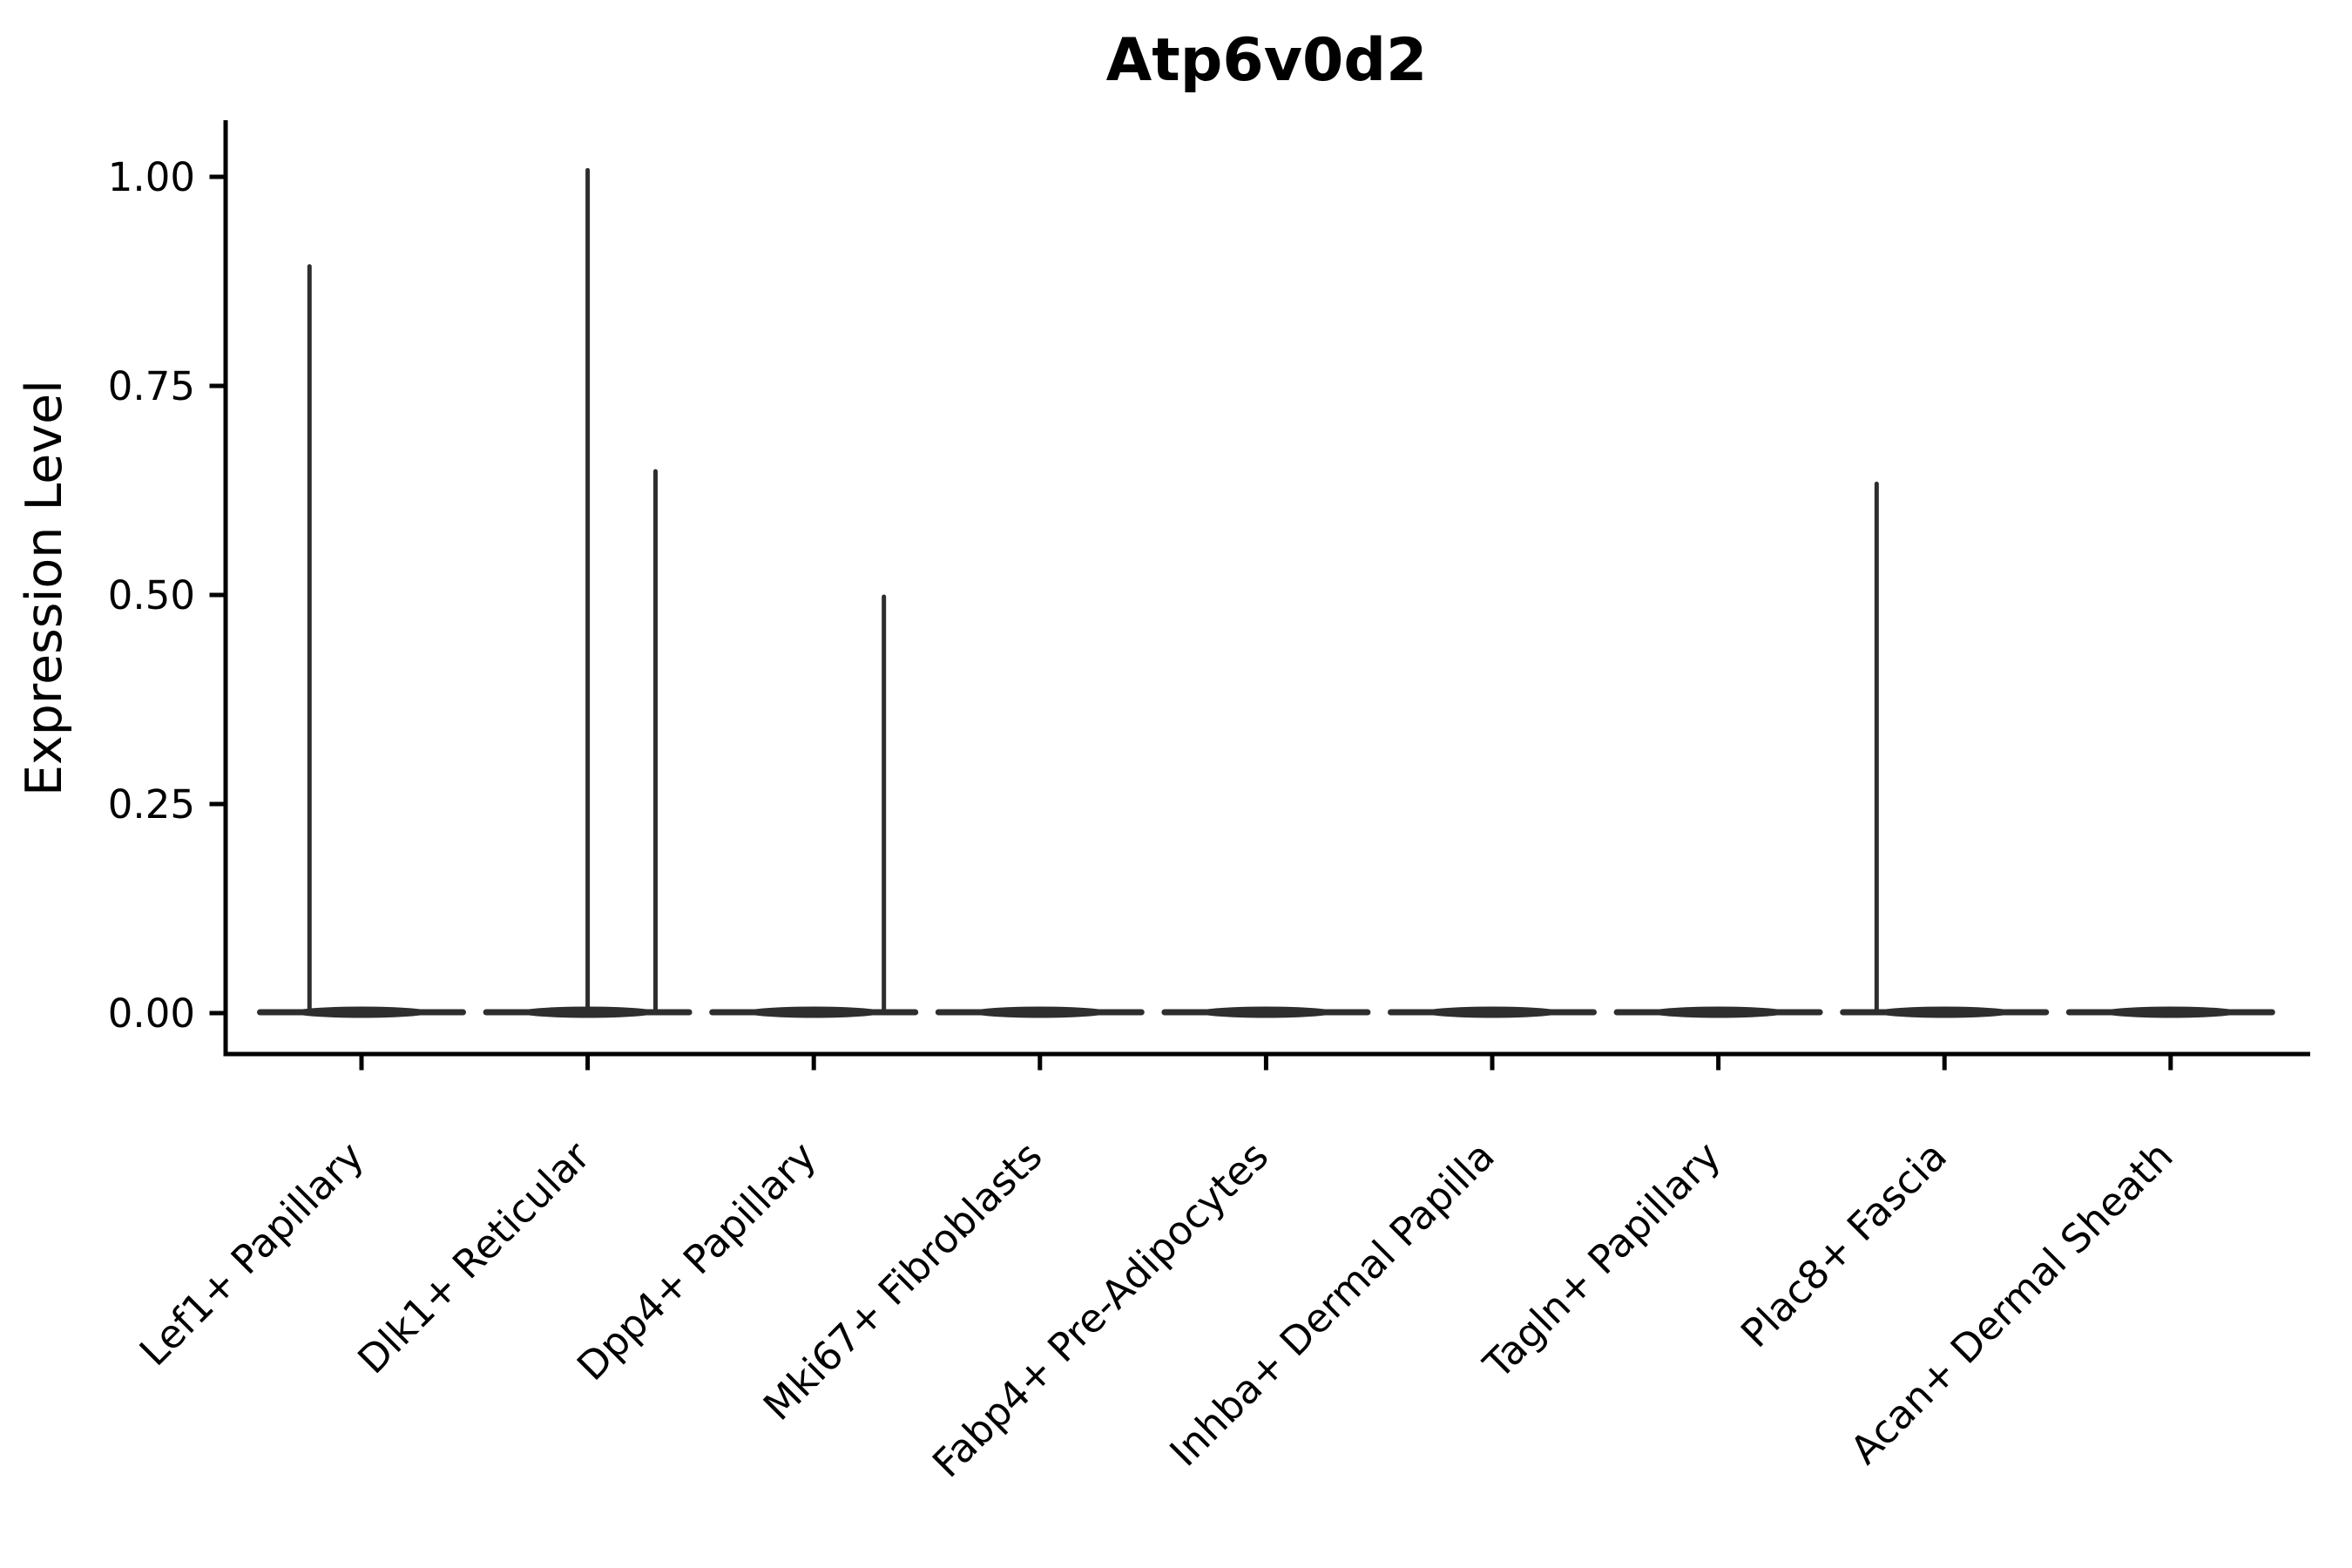 The height and width of the screenshot is (1568, 2352). Describe the element at coordinates (151, 1014) in the screenshot. I see `y-tick-label: 0.00` at that location.